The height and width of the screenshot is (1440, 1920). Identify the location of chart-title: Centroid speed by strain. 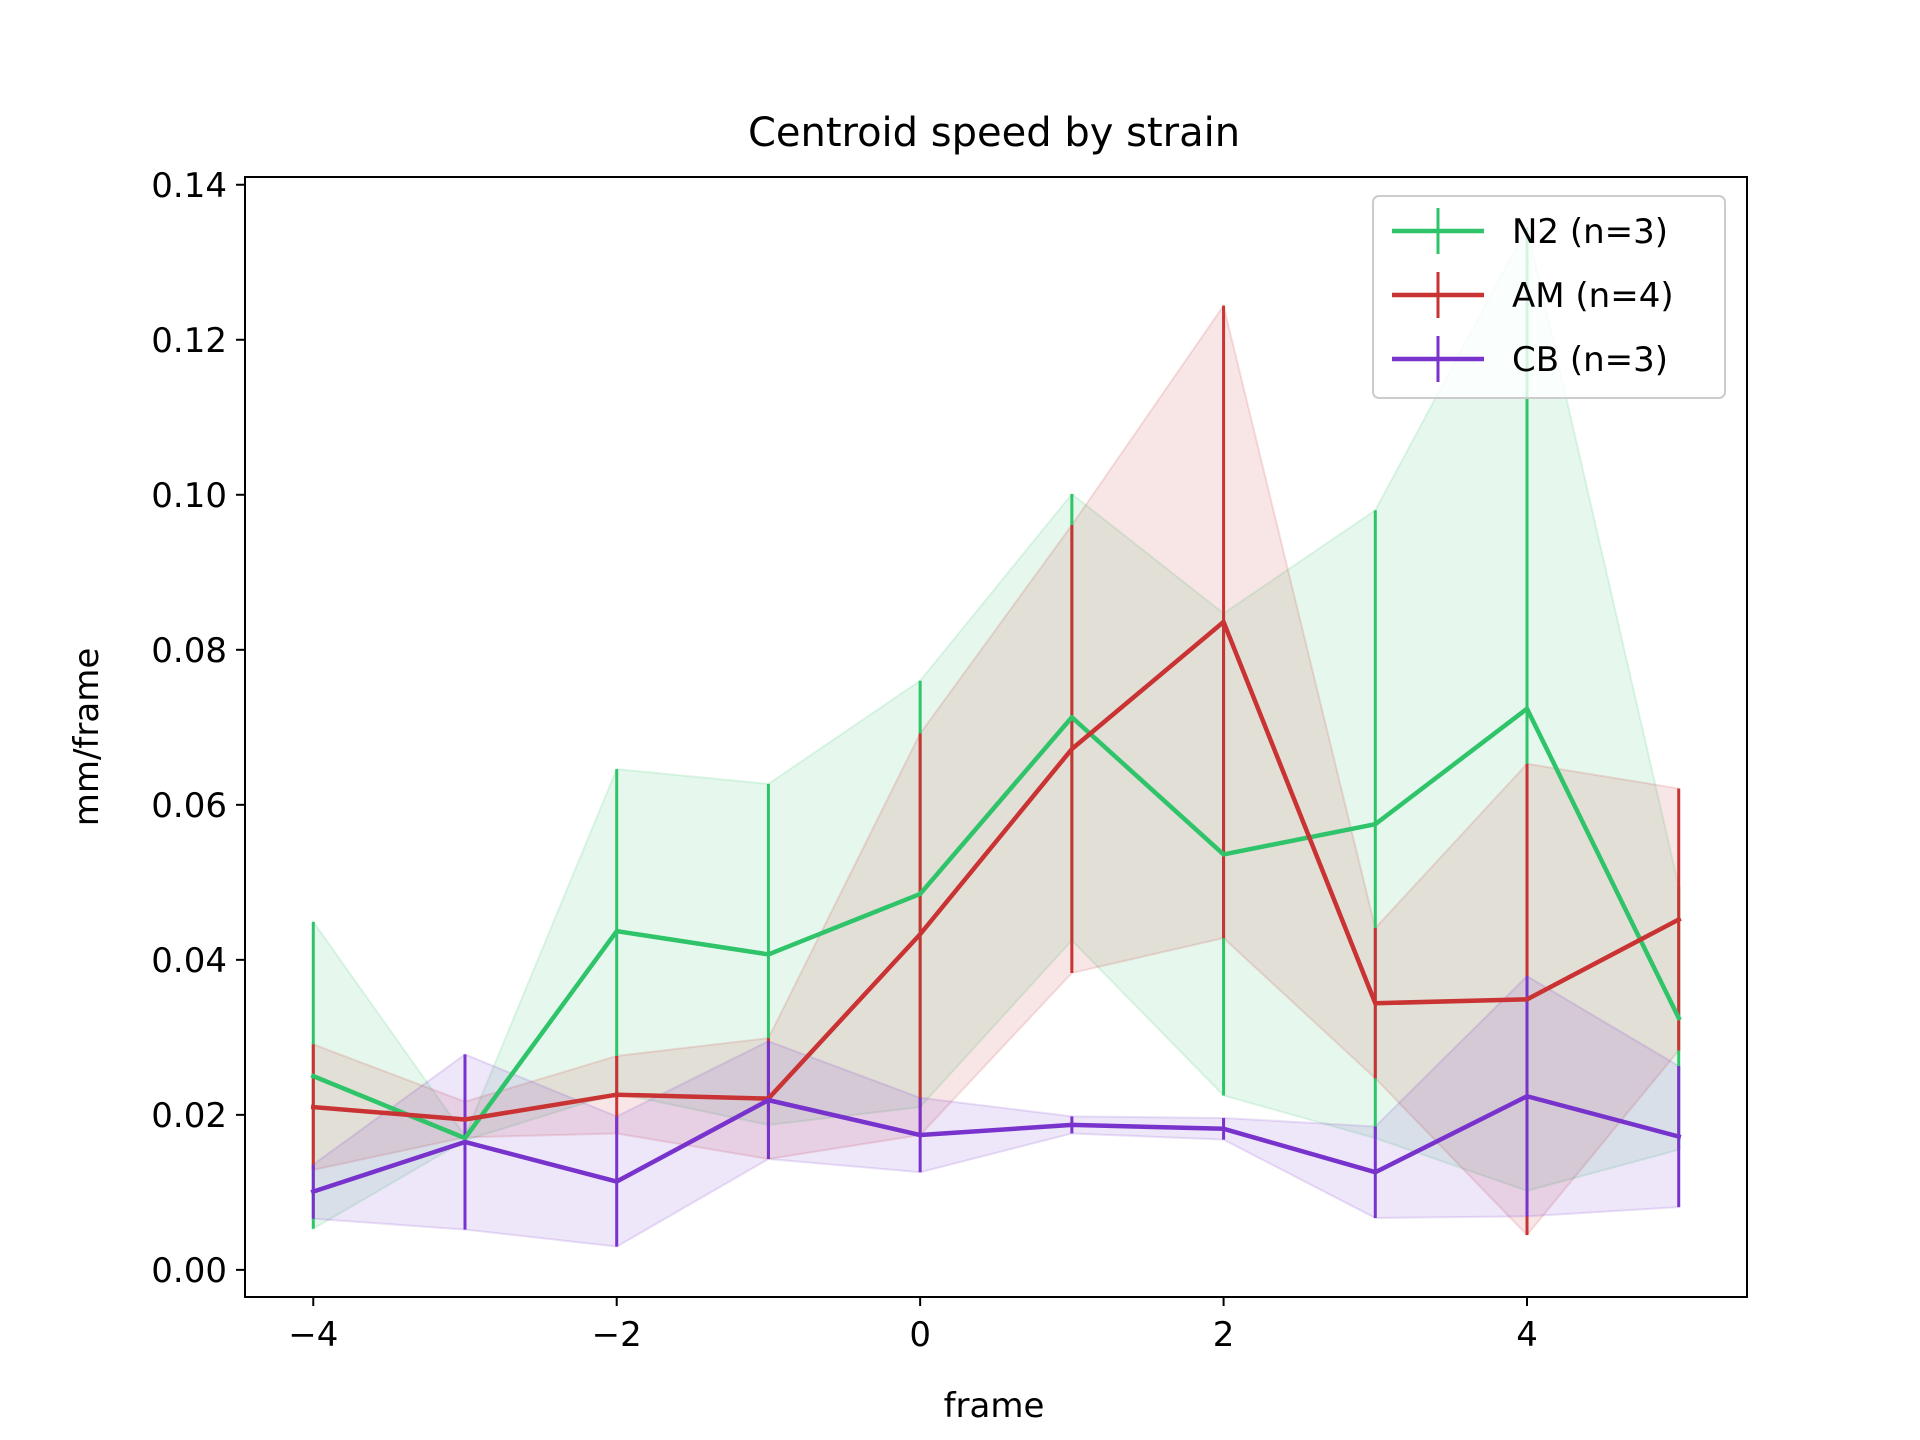
(994, 133).